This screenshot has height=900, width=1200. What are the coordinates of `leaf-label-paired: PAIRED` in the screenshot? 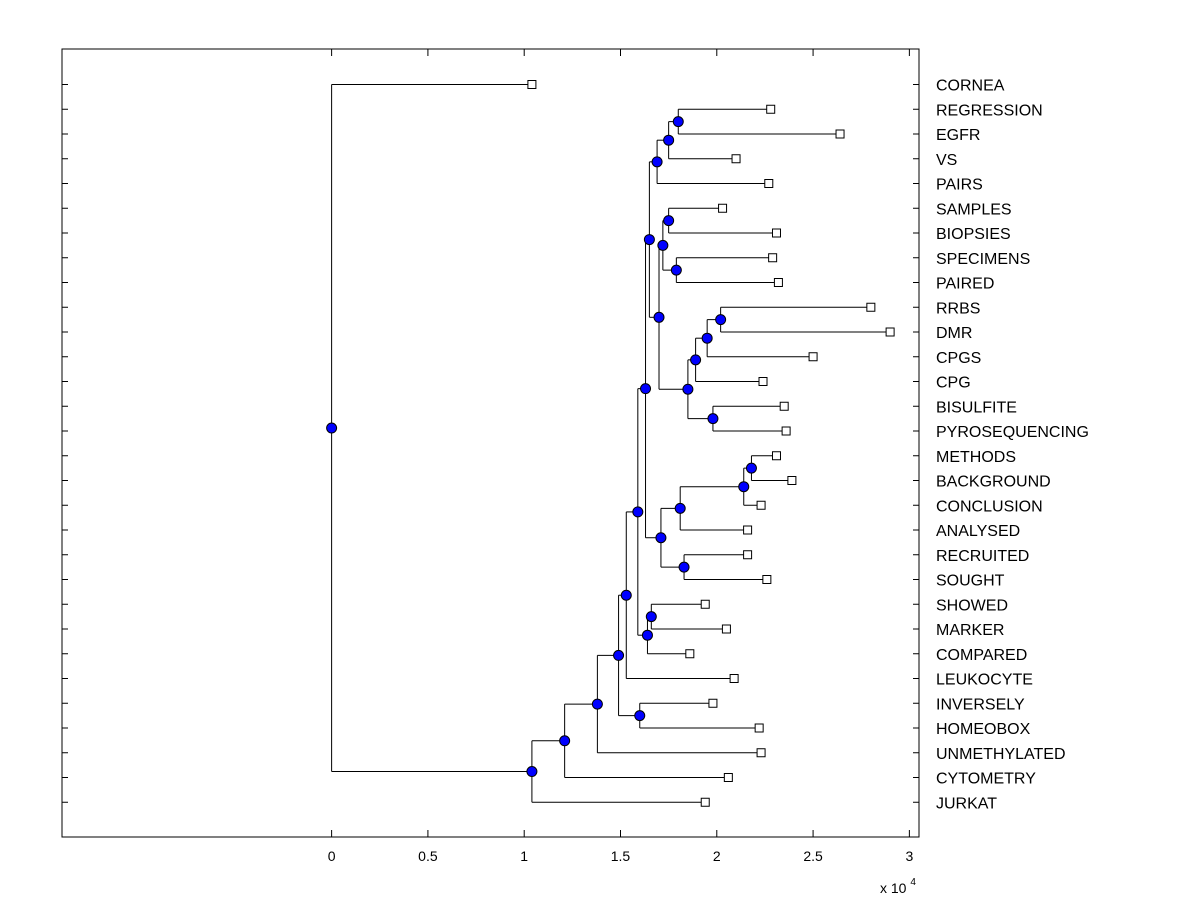 It's located at (965, 284).